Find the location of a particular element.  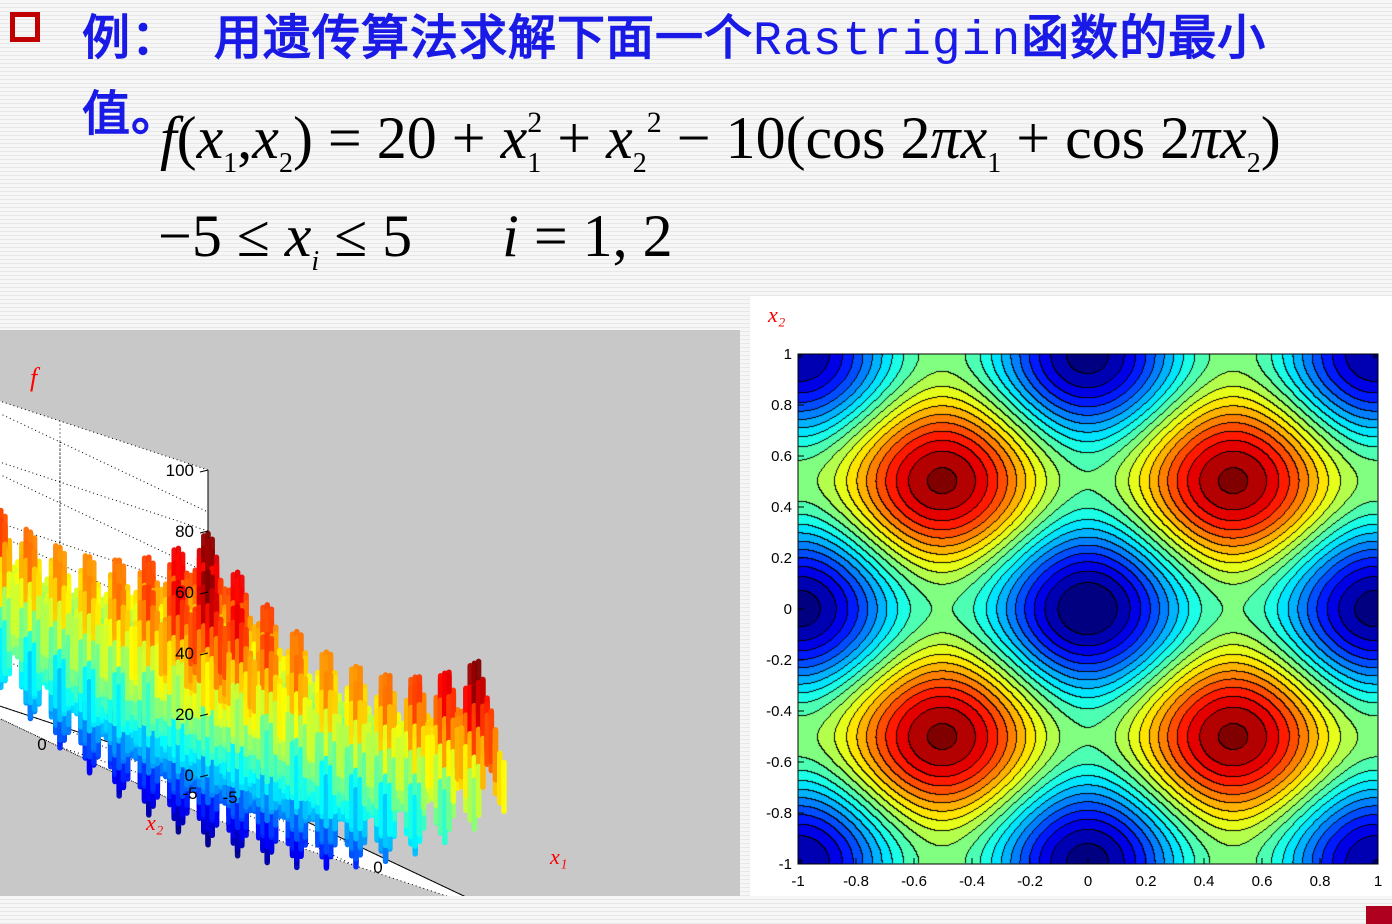

formula-x1-sup: 2 is located at coordinates (535, 122).